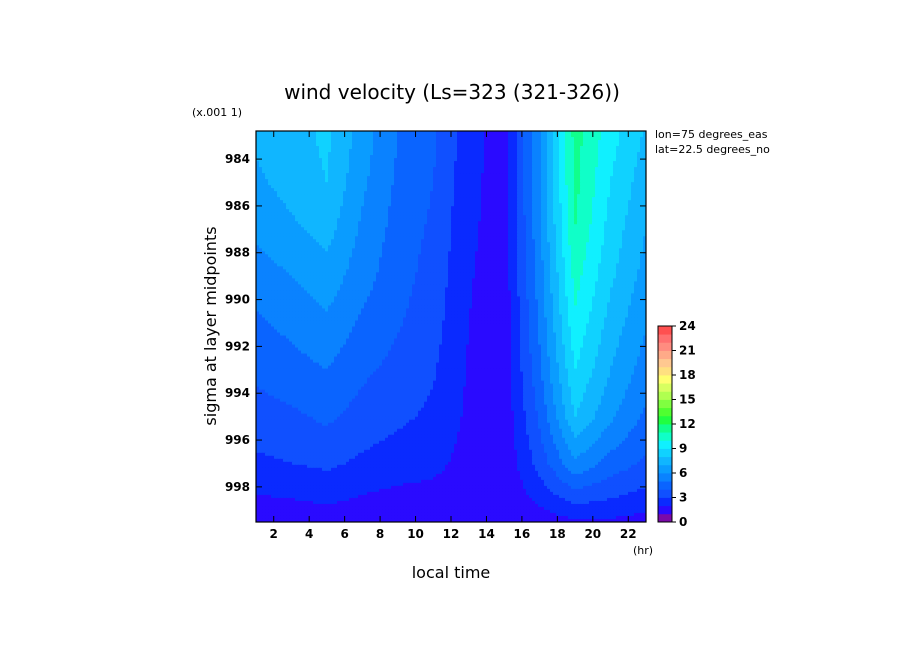 The width and height of the screenshot is (904, 654). I want to click on y-scale-note: (x.001 1), so click(217, 112).